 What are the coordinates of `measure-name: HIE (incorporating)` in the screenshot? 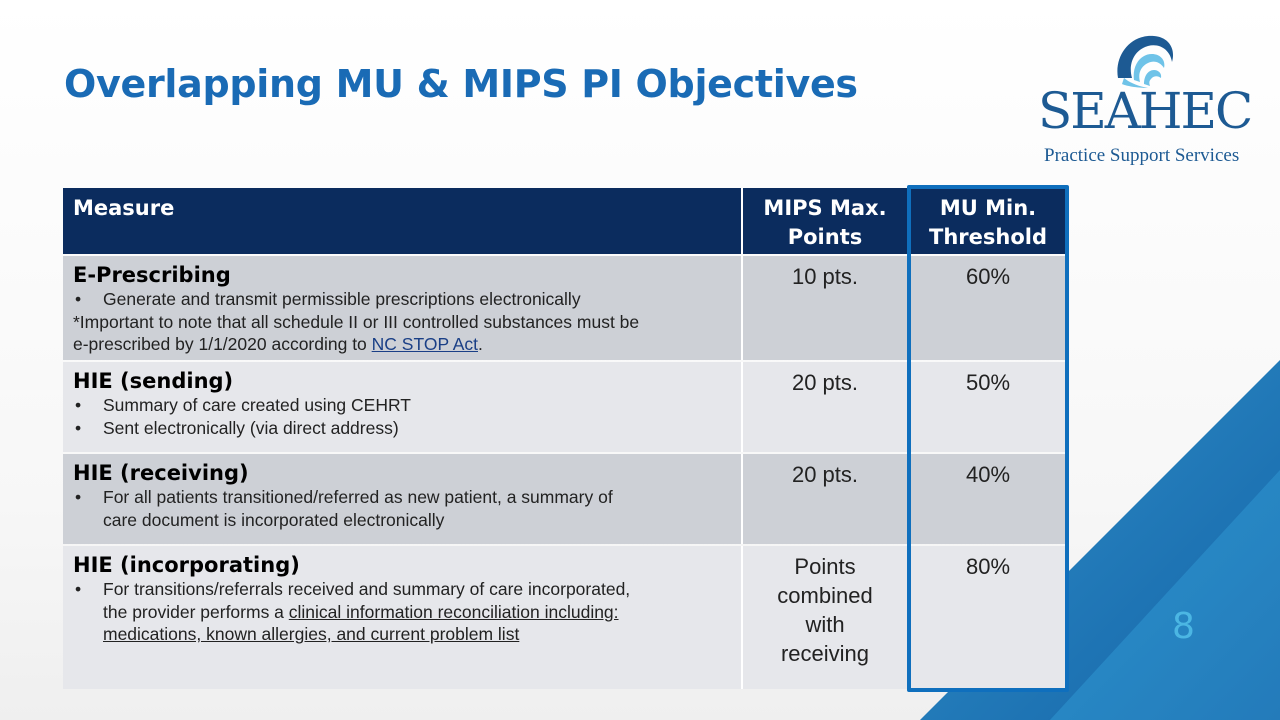 It's located at (186, 565).